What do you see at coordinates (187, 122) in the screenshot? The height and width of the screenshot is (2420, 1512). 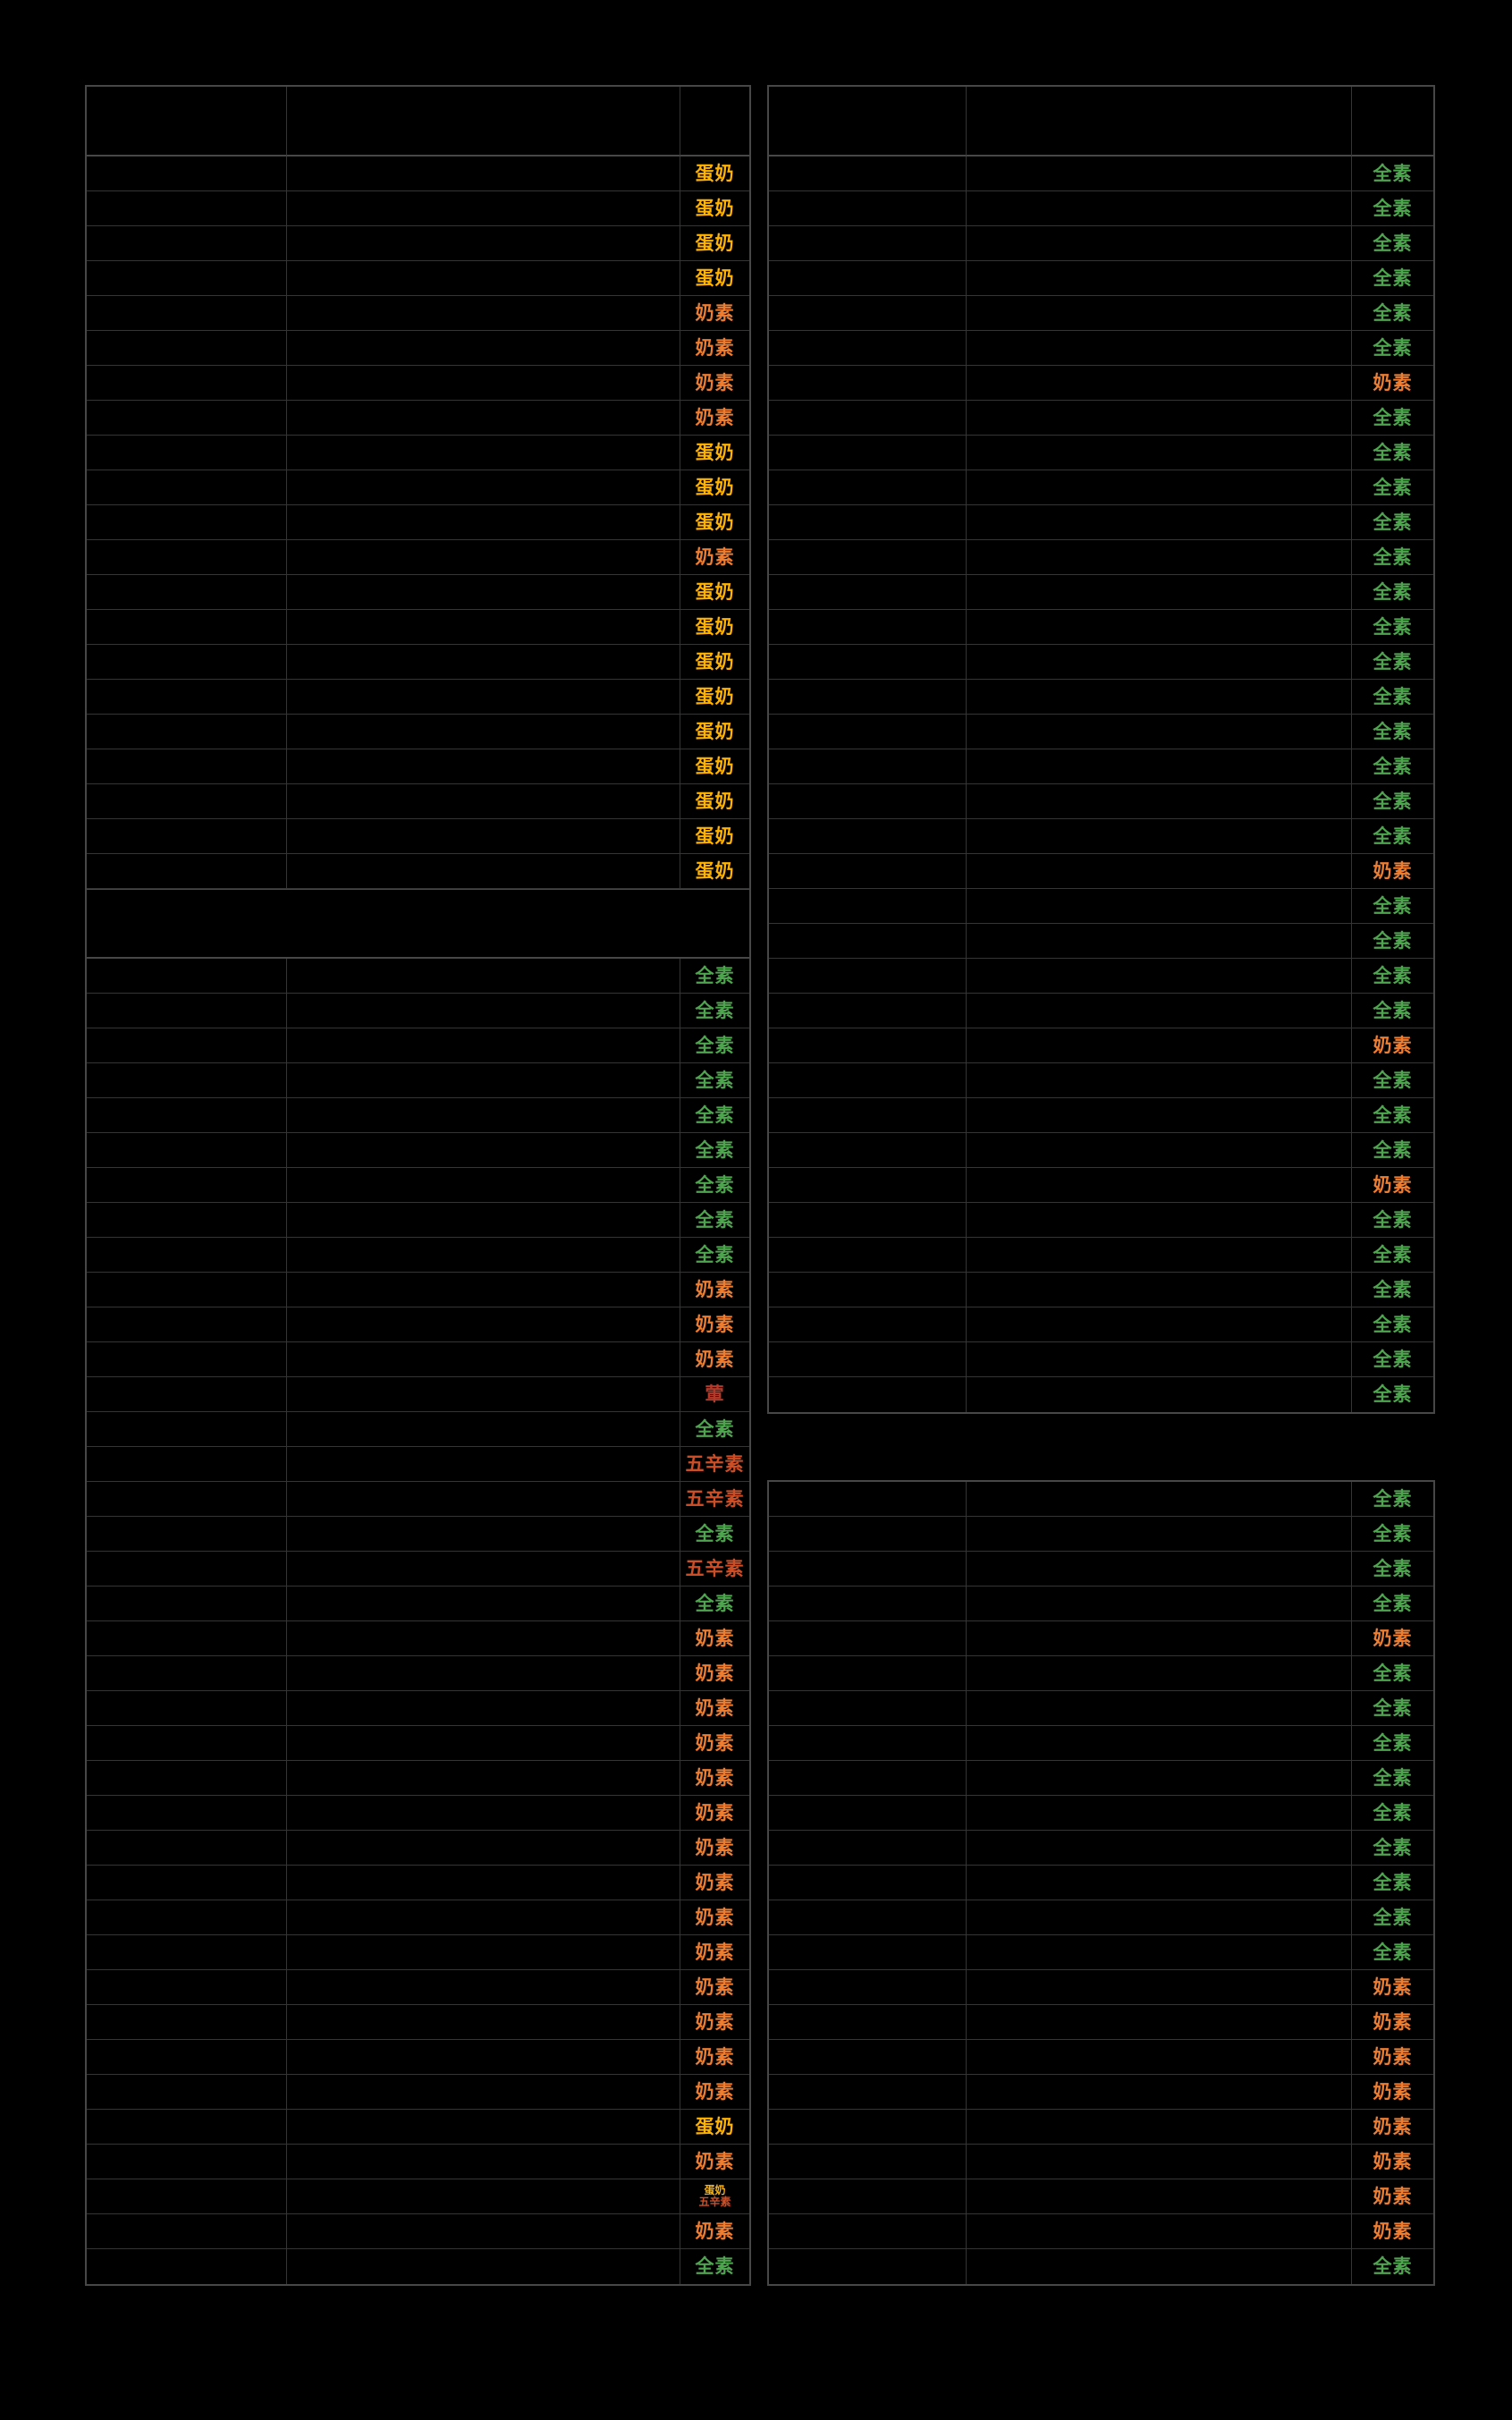 I see `header-cell-name` at bounding box center [187, 122].